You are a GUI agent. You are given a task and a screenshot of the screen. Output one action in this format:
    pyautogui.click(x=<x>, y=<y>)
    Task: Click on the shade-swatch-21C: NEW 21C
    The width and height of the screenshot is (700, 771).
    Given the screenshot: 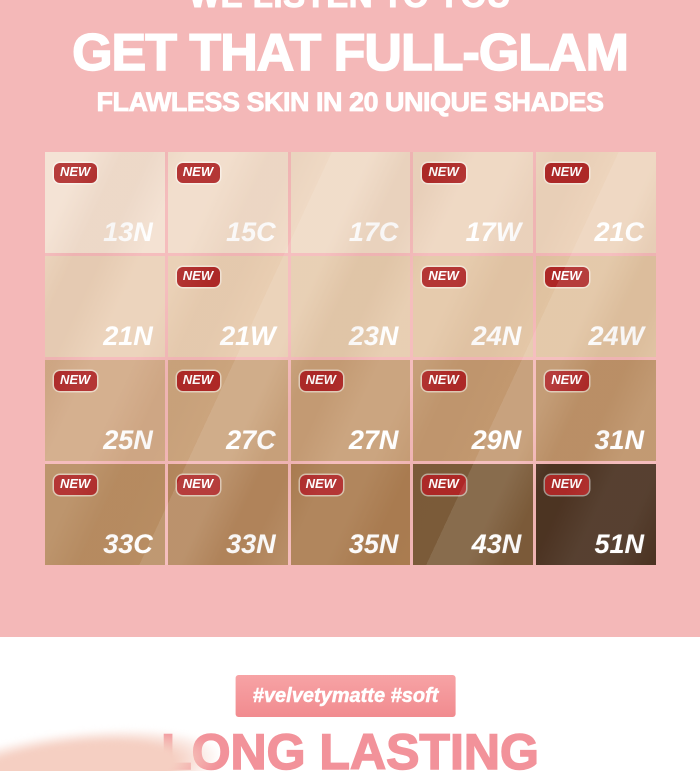 What is the action you would take?
    pyautogui.click(x=596, y=202)
    